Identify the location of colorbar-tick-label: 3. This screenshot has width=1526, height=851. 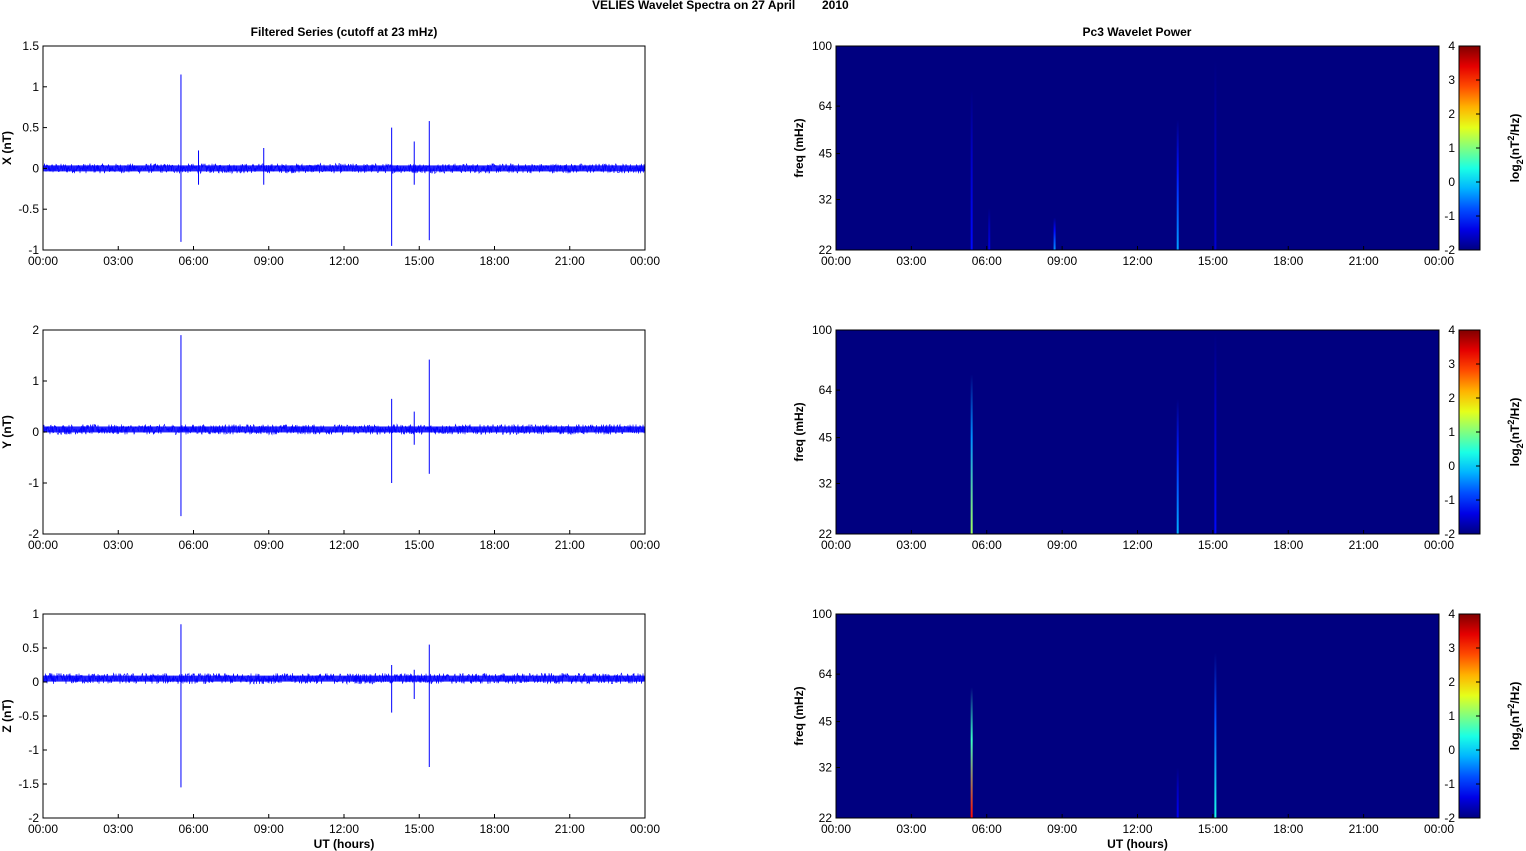
(1451, 364).